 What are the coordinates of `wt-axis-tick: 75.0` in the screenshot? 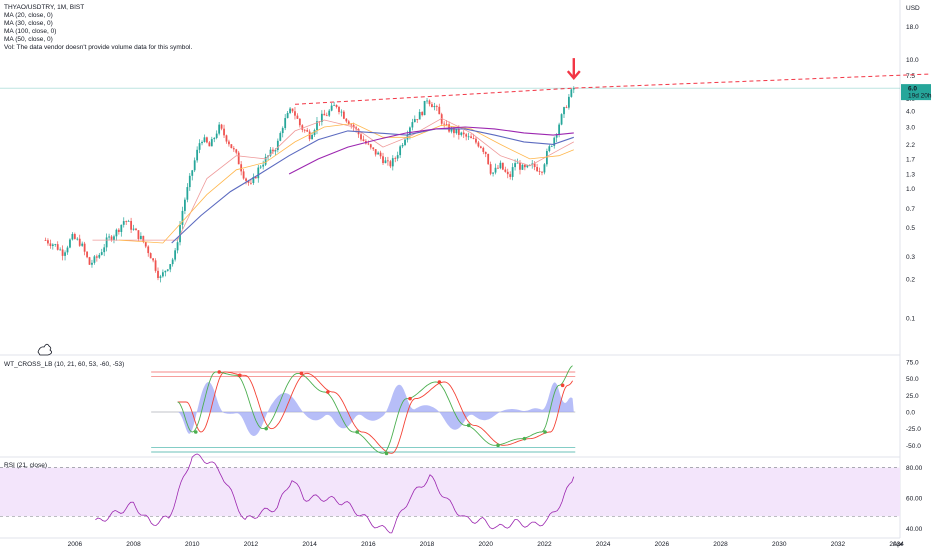 It's located at (912, 363).